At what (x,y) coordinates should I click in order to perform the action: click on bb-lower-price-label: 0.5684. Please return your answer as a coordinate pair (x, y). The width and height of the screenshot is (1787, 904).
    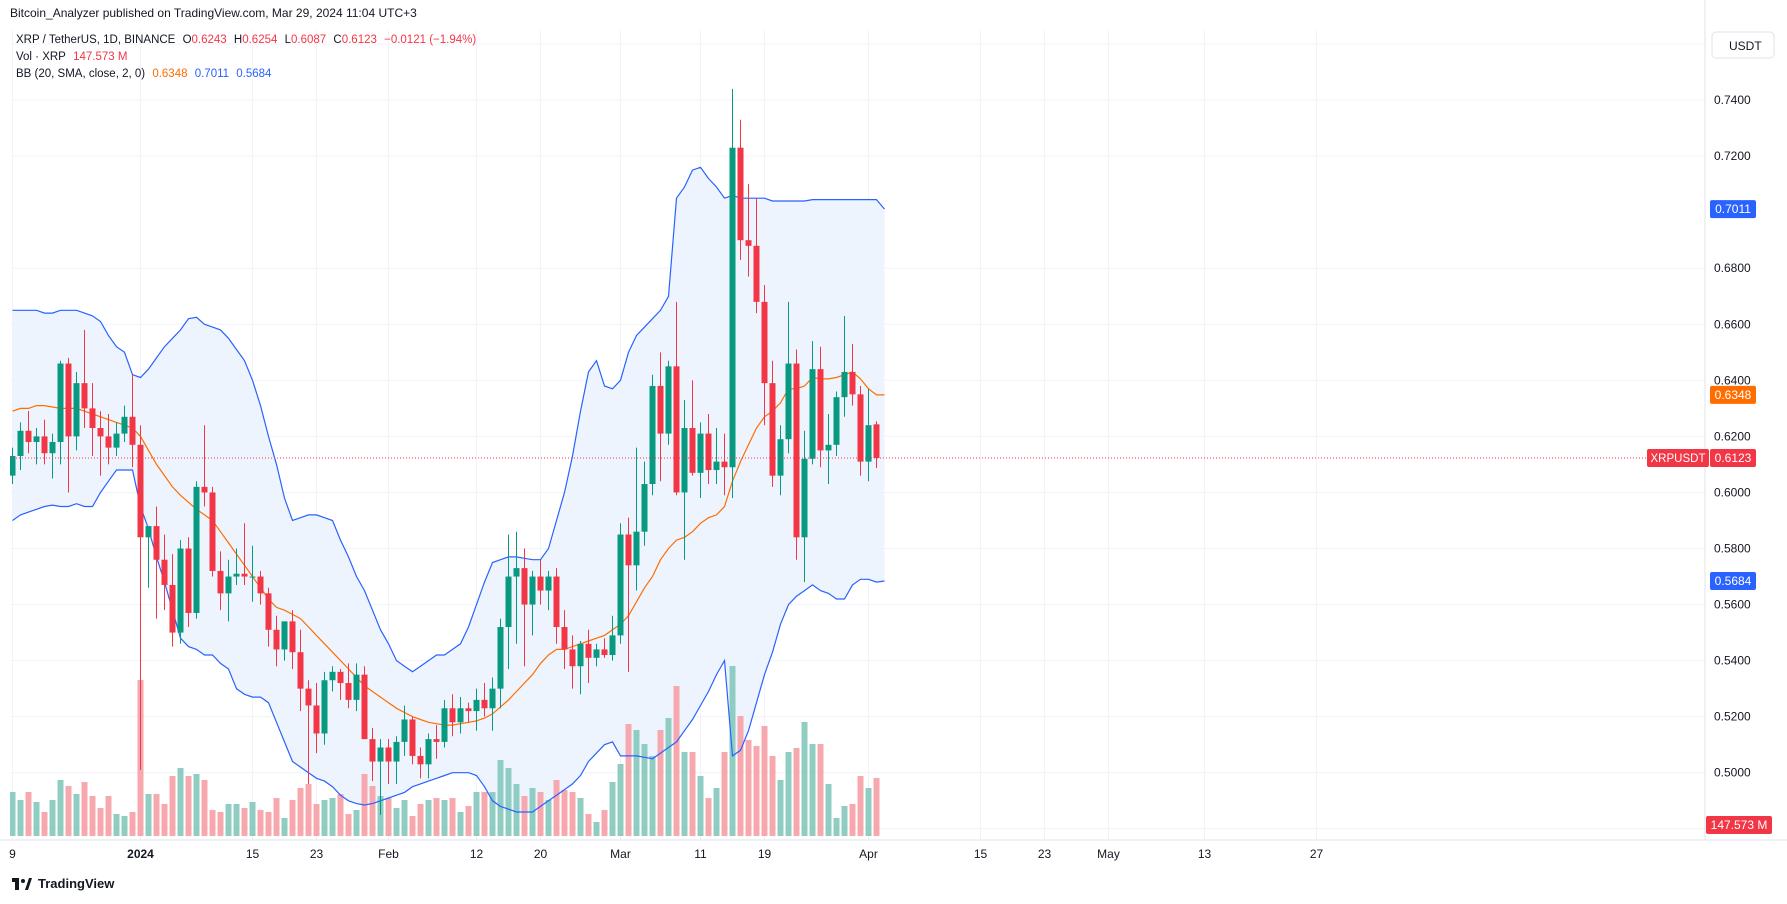
    Looking at the image, I should click on (1733, 581).